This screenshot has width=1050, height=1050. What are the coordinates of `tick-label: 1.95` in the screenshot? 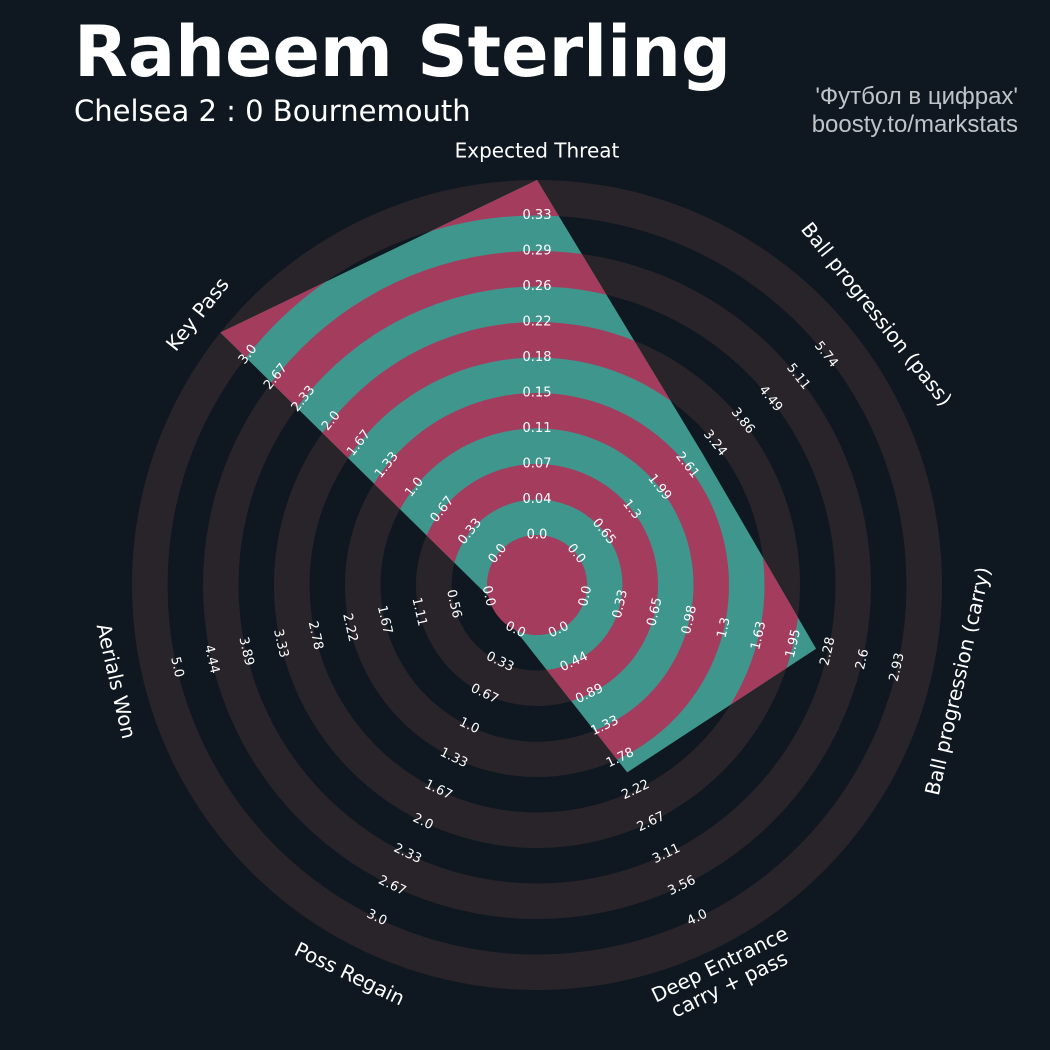 It's located at (793, 644).